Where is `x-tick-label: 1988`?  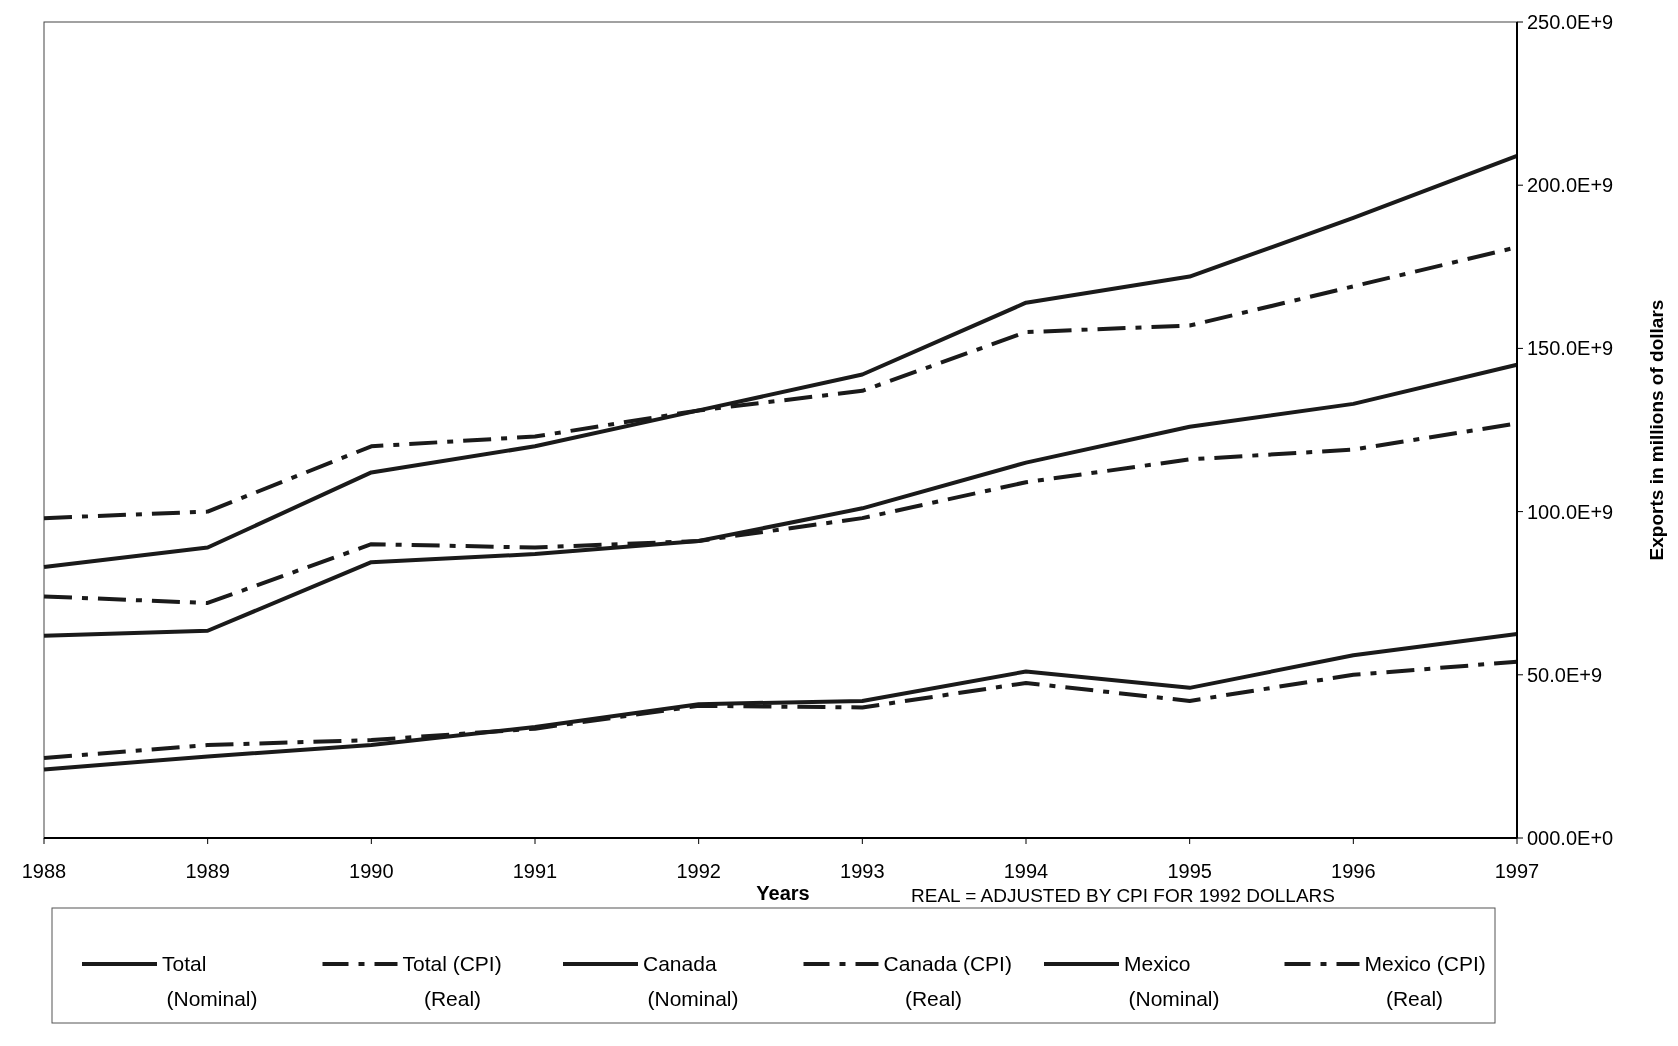
x-tick-label: 1988 is located at coordinates (44, 871).